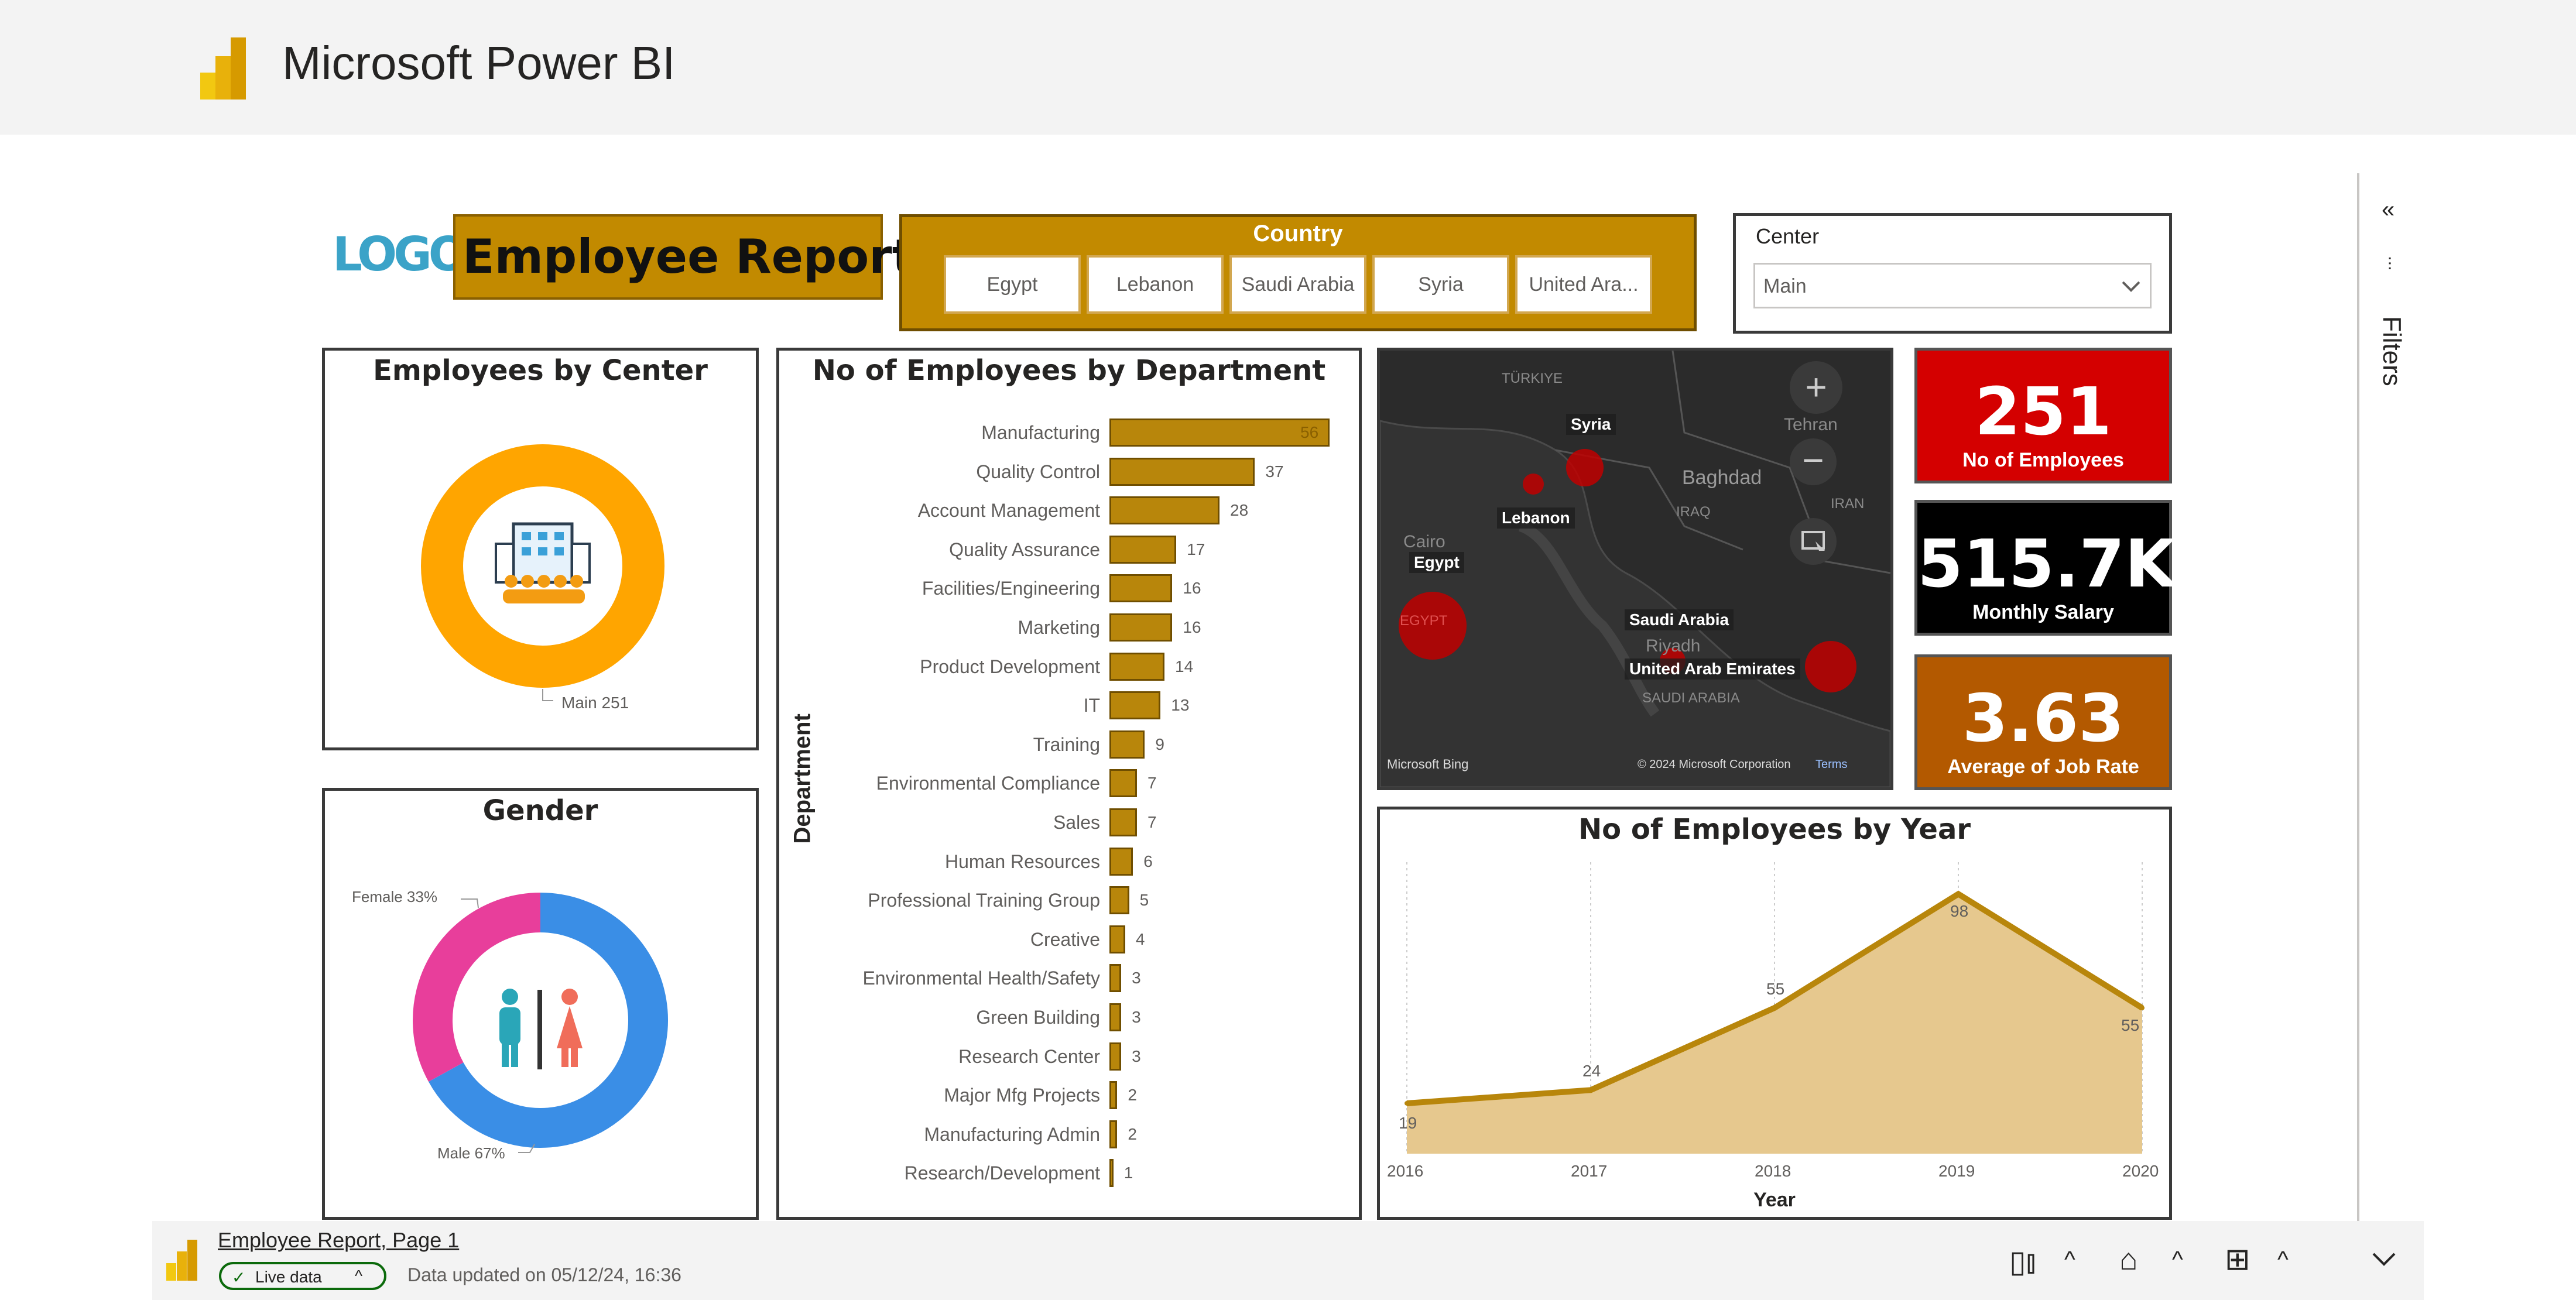 The height and width of the screenshot is (1300, 2576). Describe the element at coordinates (1012, 284) in the screenshot. I see `country-option-egypt: Egypt` at that location.